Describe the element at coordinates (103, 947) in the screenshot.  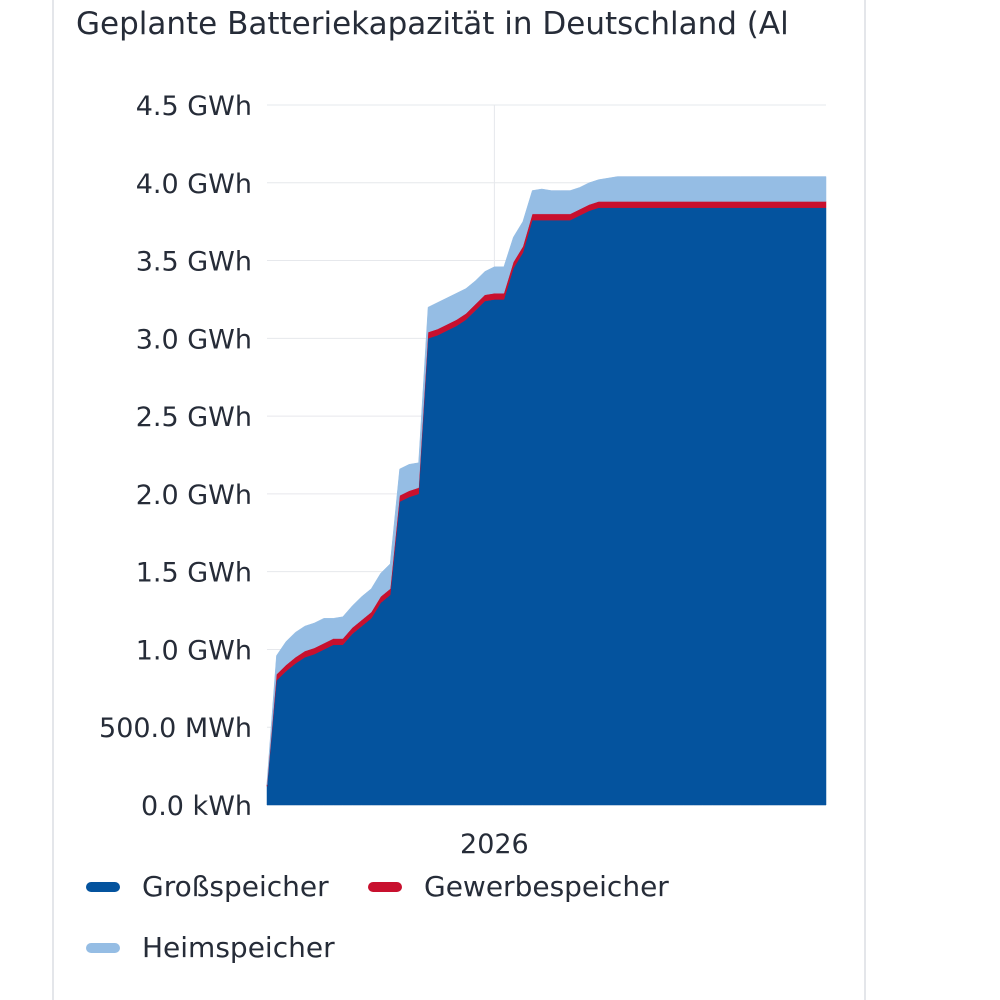
I see `legend-swatch-heimspeicher` at that location.